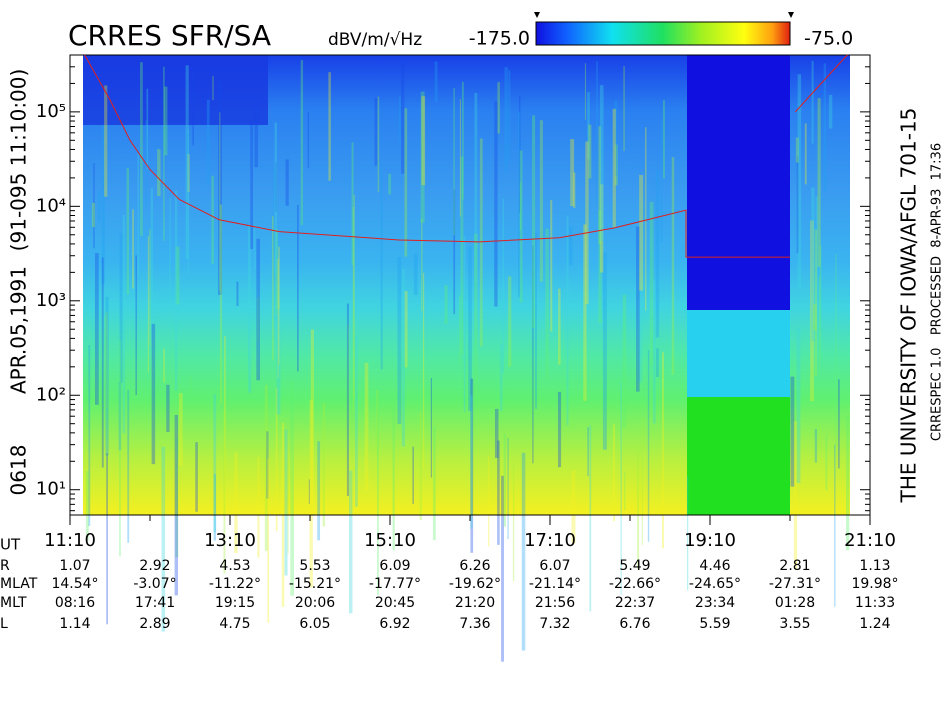 This screenshot has width=945, height=720. I want to click on colorbar-tick-label: -75.0, so click(828, 39).